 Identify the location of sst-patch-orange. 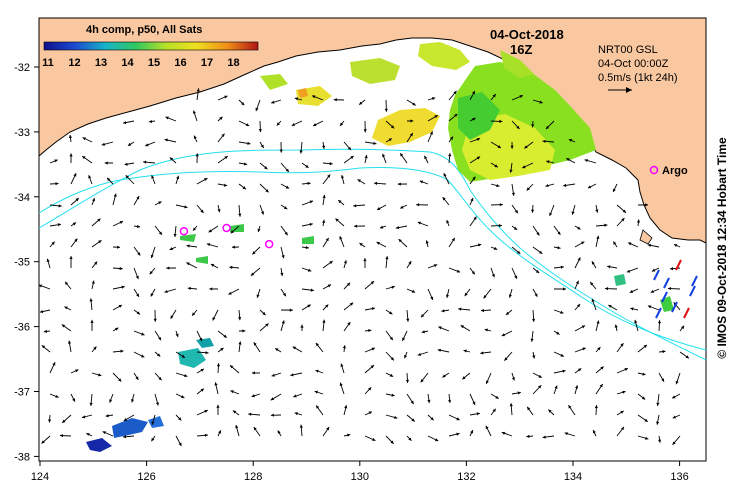
(303, 93).